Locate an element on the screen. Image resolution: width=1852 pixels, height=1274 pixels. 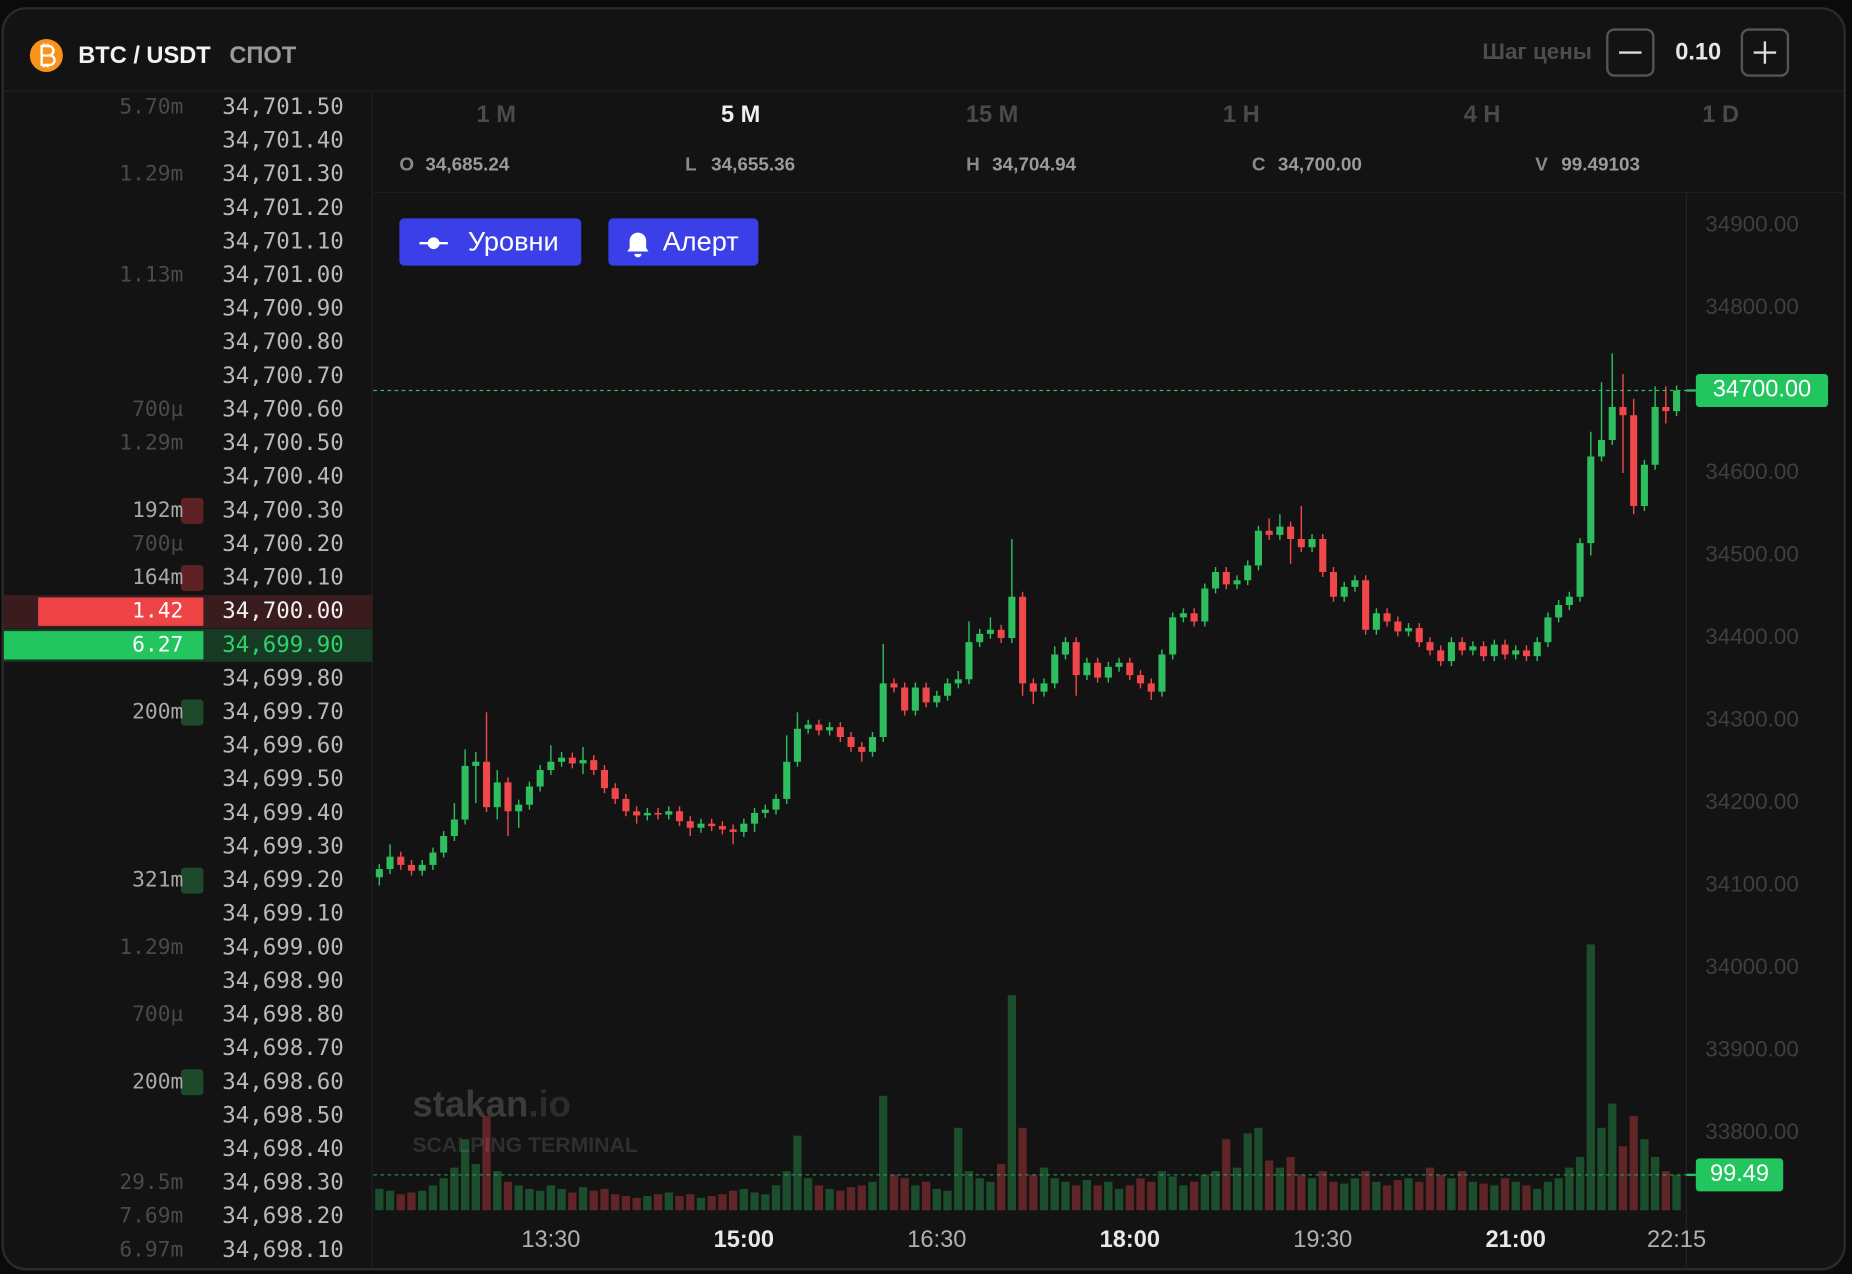
x-tick-label: 13:30 is located at coordinates (550, 1240).